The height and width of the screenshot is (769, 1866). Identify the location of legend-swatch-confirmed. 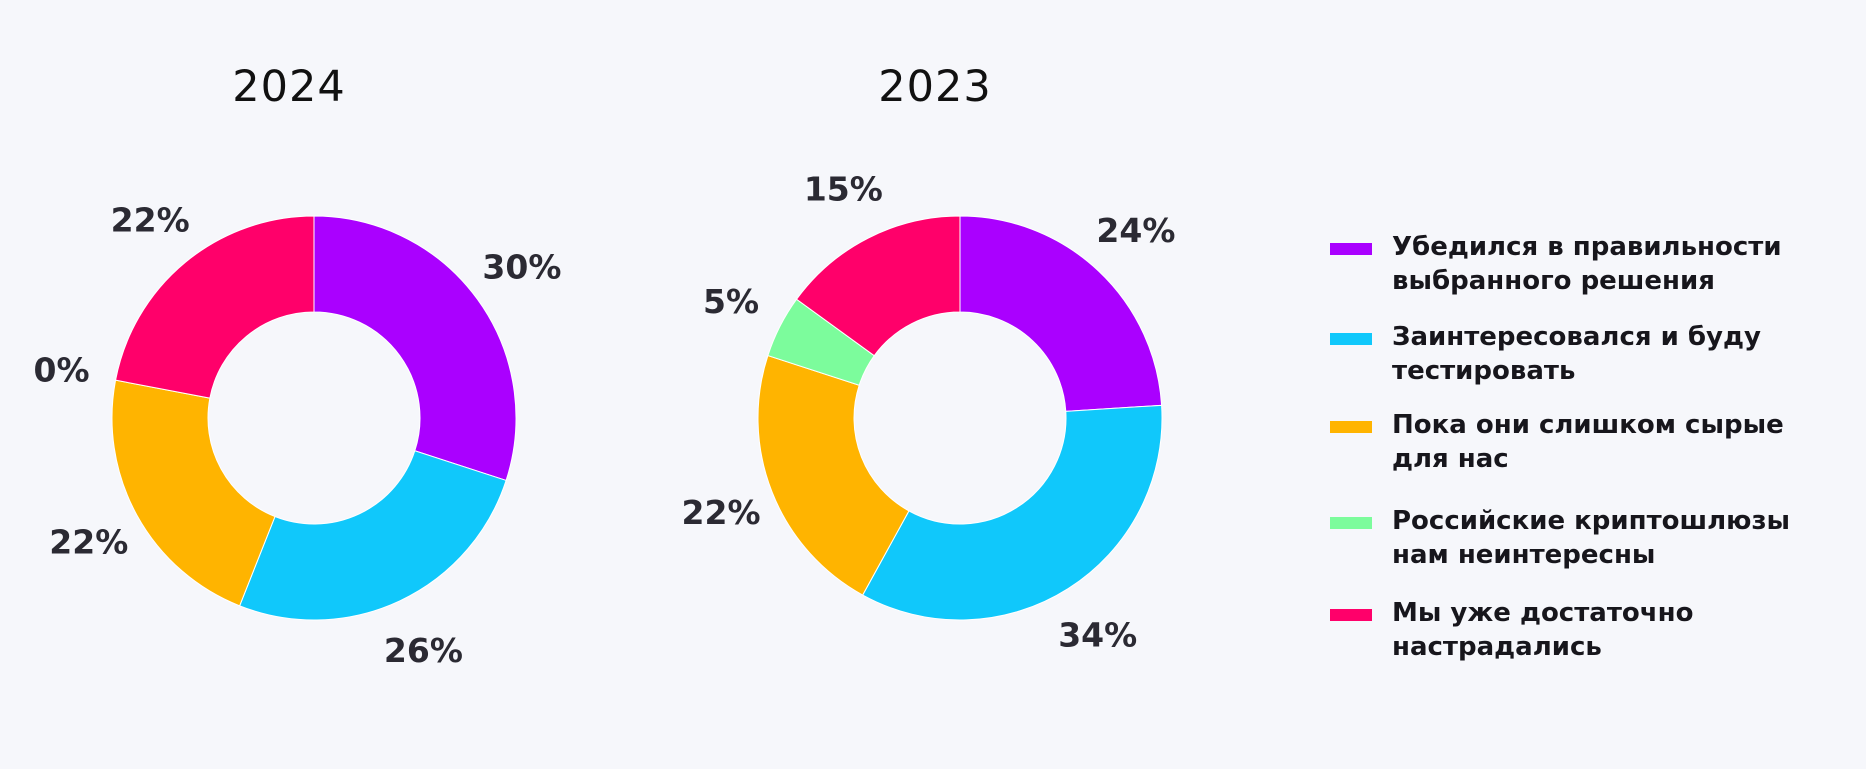
(1351, 249).